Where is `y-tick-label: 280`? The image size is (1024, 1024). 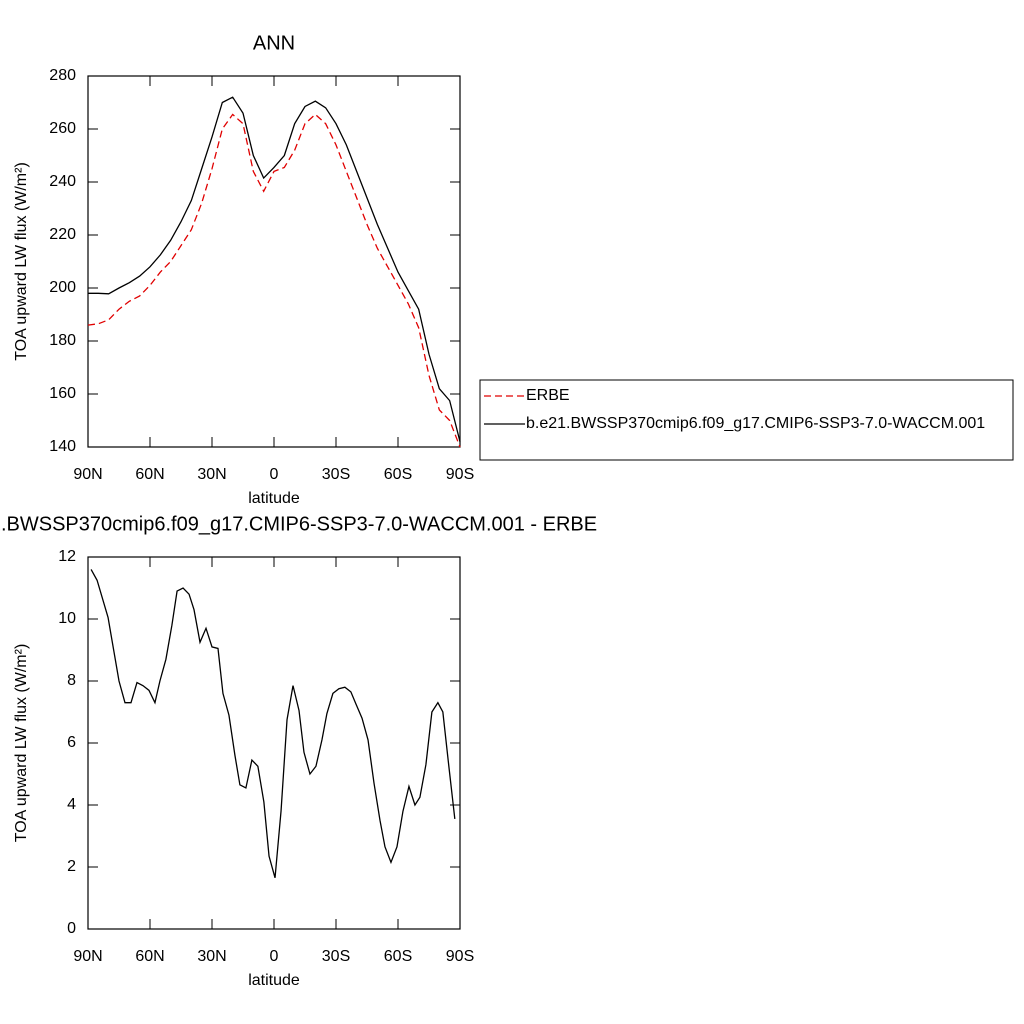 y-tick-label: 280 is located at coordinates (62, 75).